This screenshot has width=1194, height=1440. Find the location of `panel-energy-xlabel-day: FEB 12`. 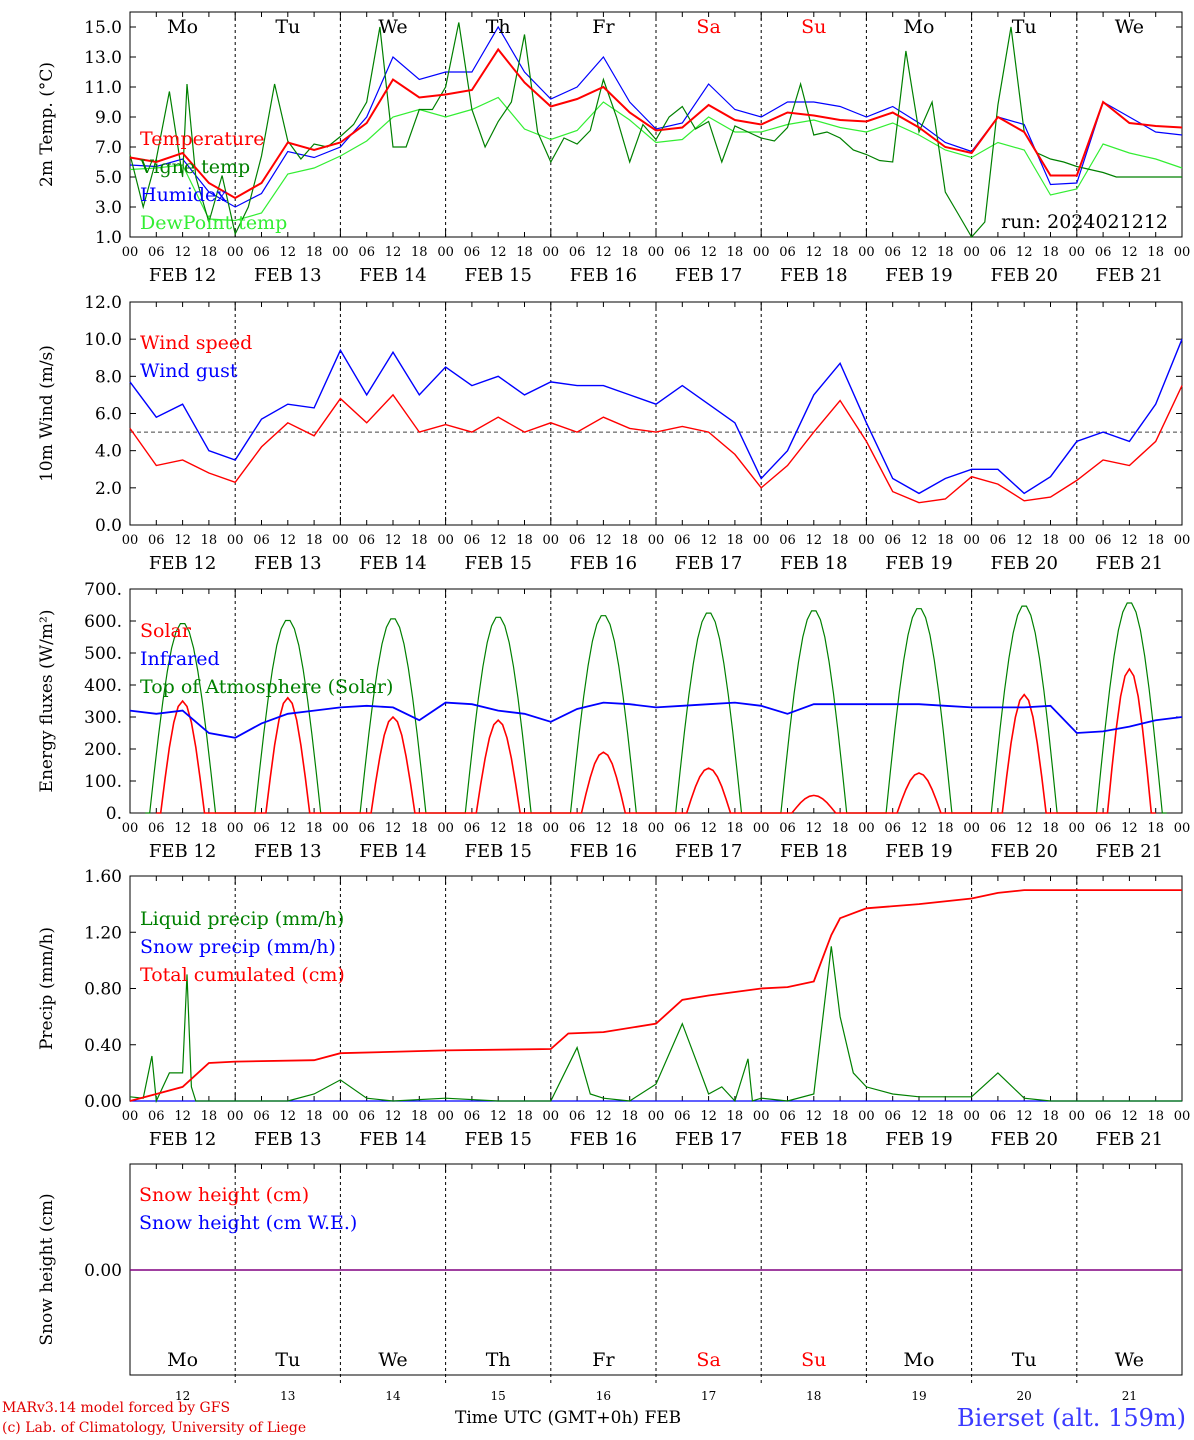

panel-energy-xlabel-day: FEB 12 is located at coordinates (182, 851).